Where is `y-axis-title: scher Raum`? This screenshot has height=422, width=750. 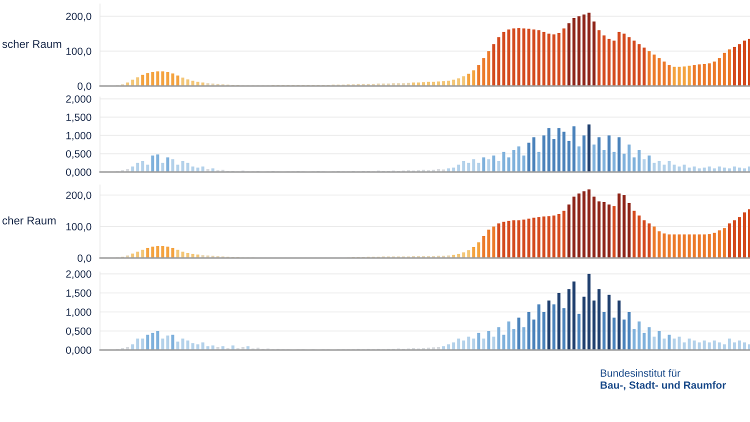 y-axis-title: scher Raum is located at coordinates (32, 44).